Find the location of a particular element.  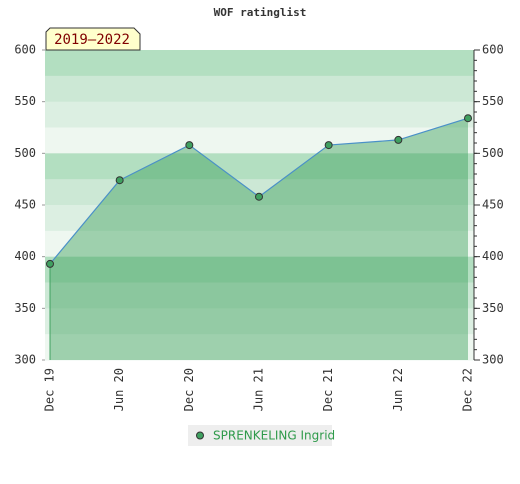

legend-box is located at coordinates (260, 435).